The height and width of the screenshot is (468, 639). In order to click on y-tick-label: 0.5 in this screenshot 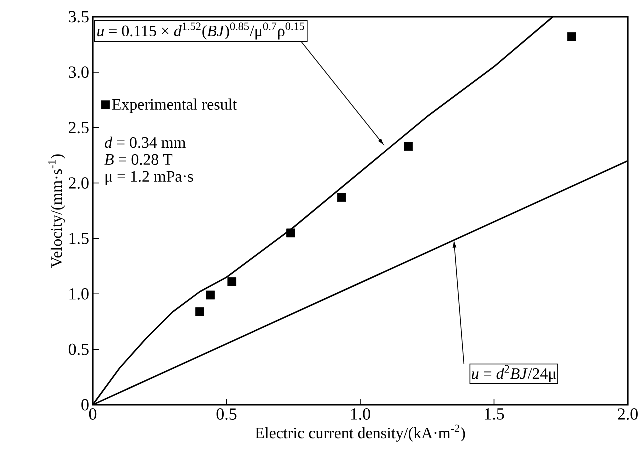, I will do `click(78, 350)`.